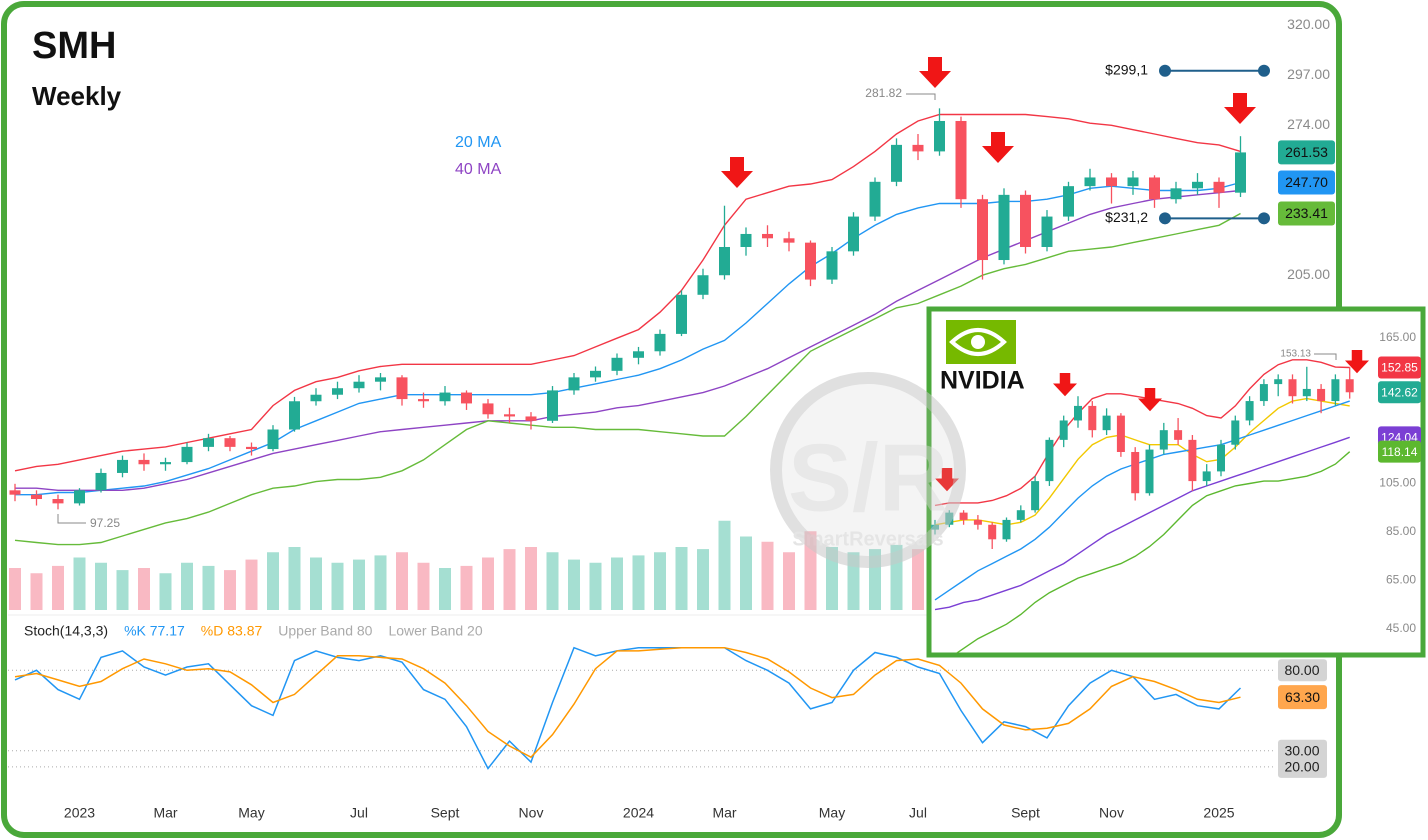 Image resolution: width=1428 pixels, height=840 pixels. I want to click on y-tick-label: 20.00, so click(1301, 767).